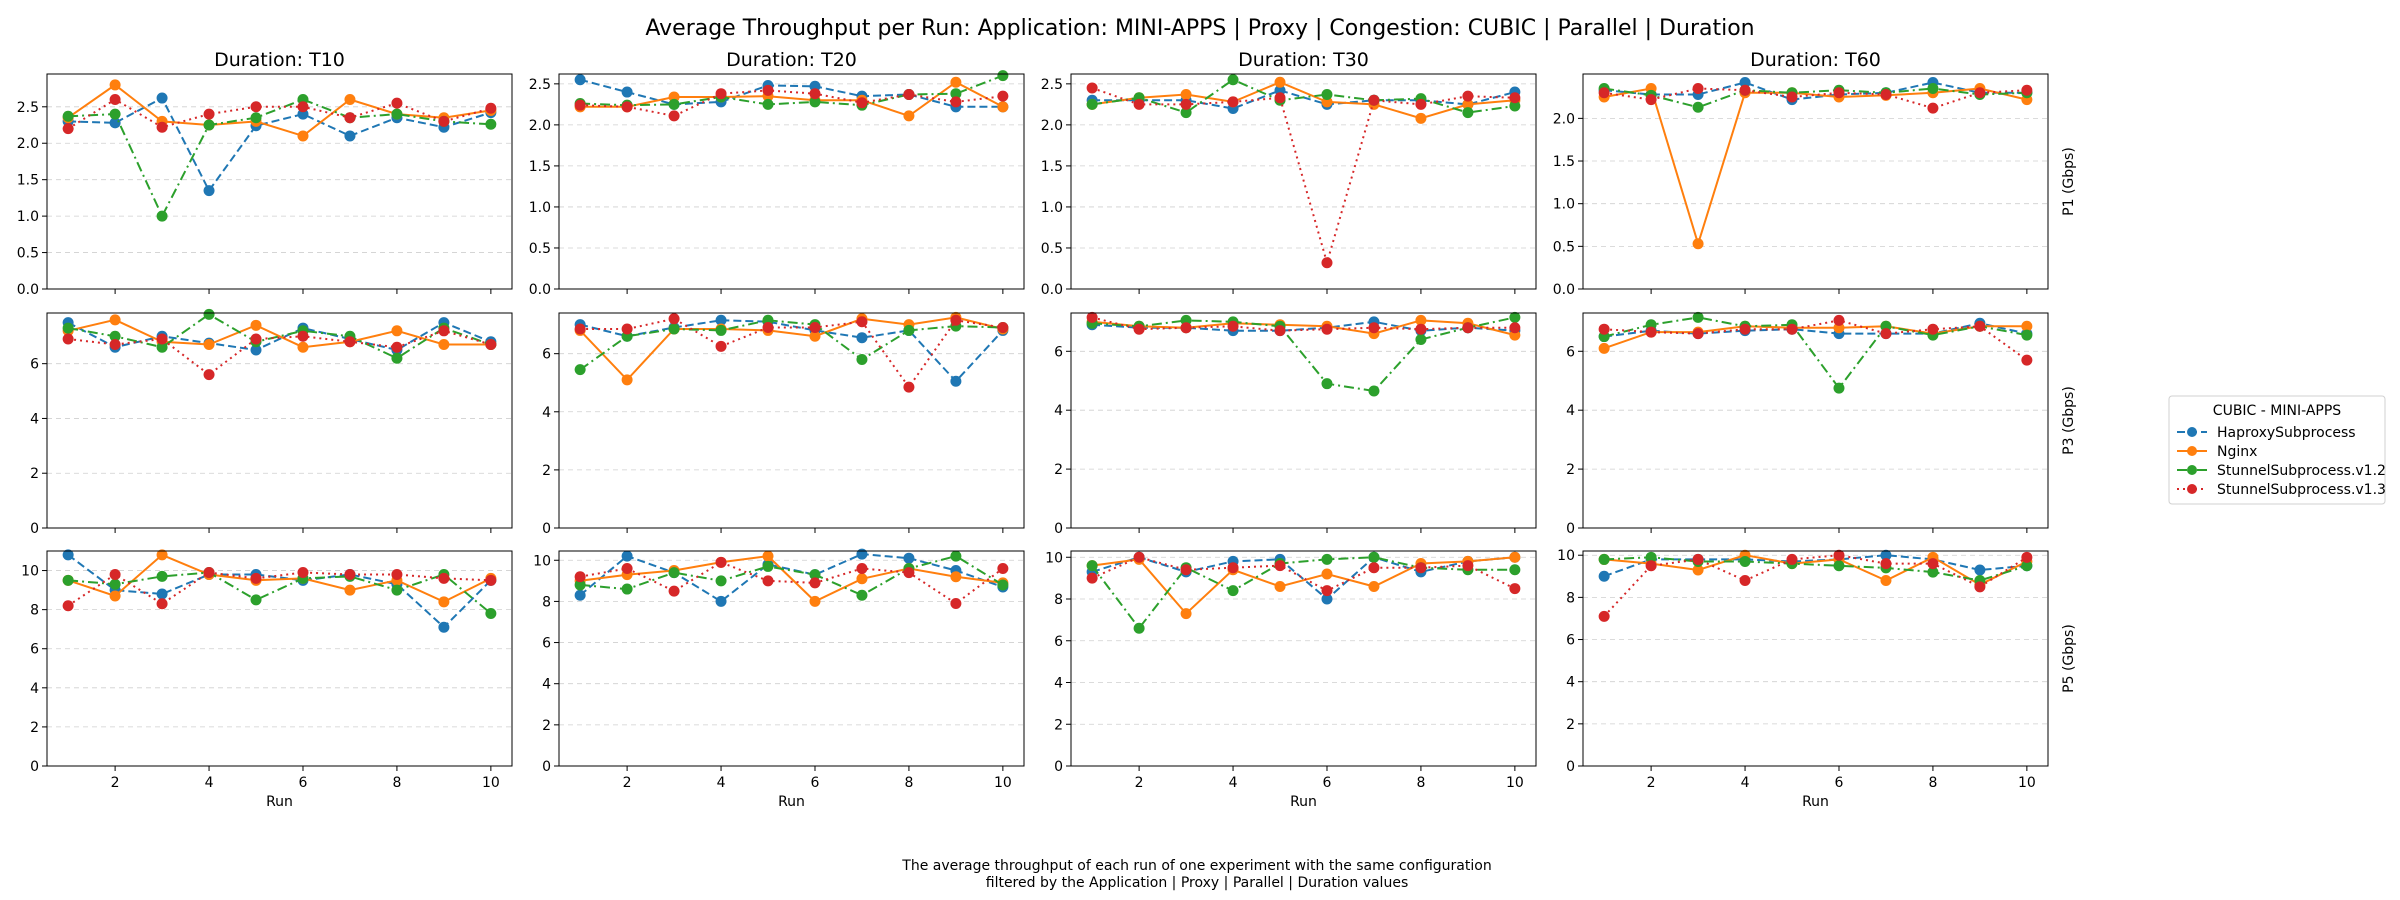 The width and height of the screenshot is (2400, 900). Describe the element at coordinates (779, 679) in the screenshot. I see `panel-r2-c1: 0 2 4 6 8 10 2 4 6 8 10 Run` at that location.